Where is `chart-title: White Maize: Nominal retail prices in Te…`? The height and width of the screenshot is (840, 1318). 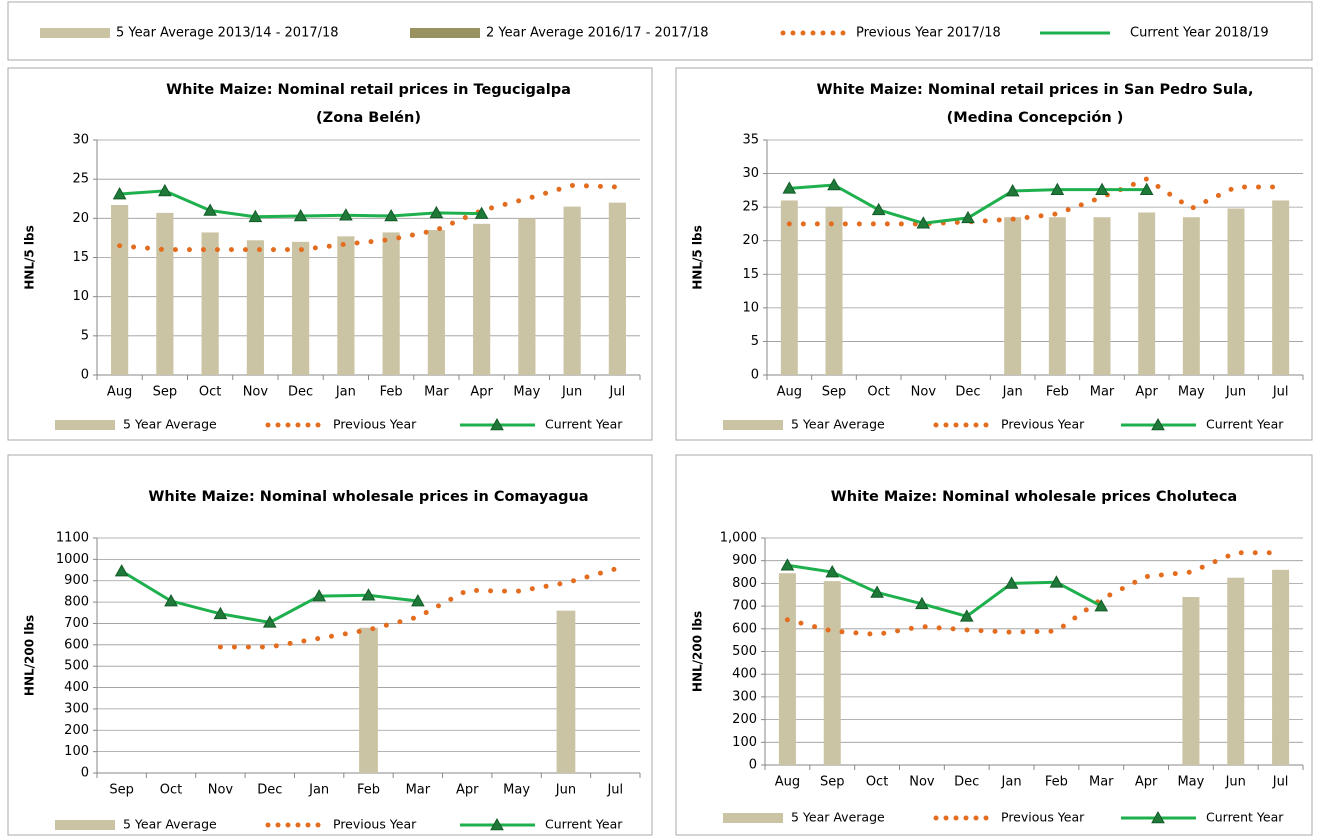
chart-title: White Maize: Nominal retail prices in Te… is located at coordinates (368, 90).